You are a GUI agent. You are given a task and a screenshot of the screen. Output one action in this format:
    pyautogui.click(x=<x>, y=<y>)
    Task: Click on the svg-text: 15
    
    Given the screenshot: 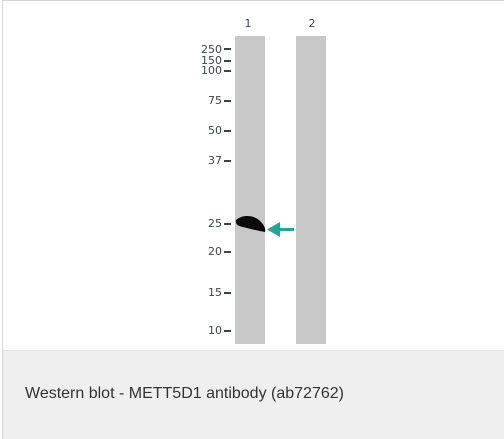 What is the action you would take?
    pyautogui.click(x=215, y=292)
    